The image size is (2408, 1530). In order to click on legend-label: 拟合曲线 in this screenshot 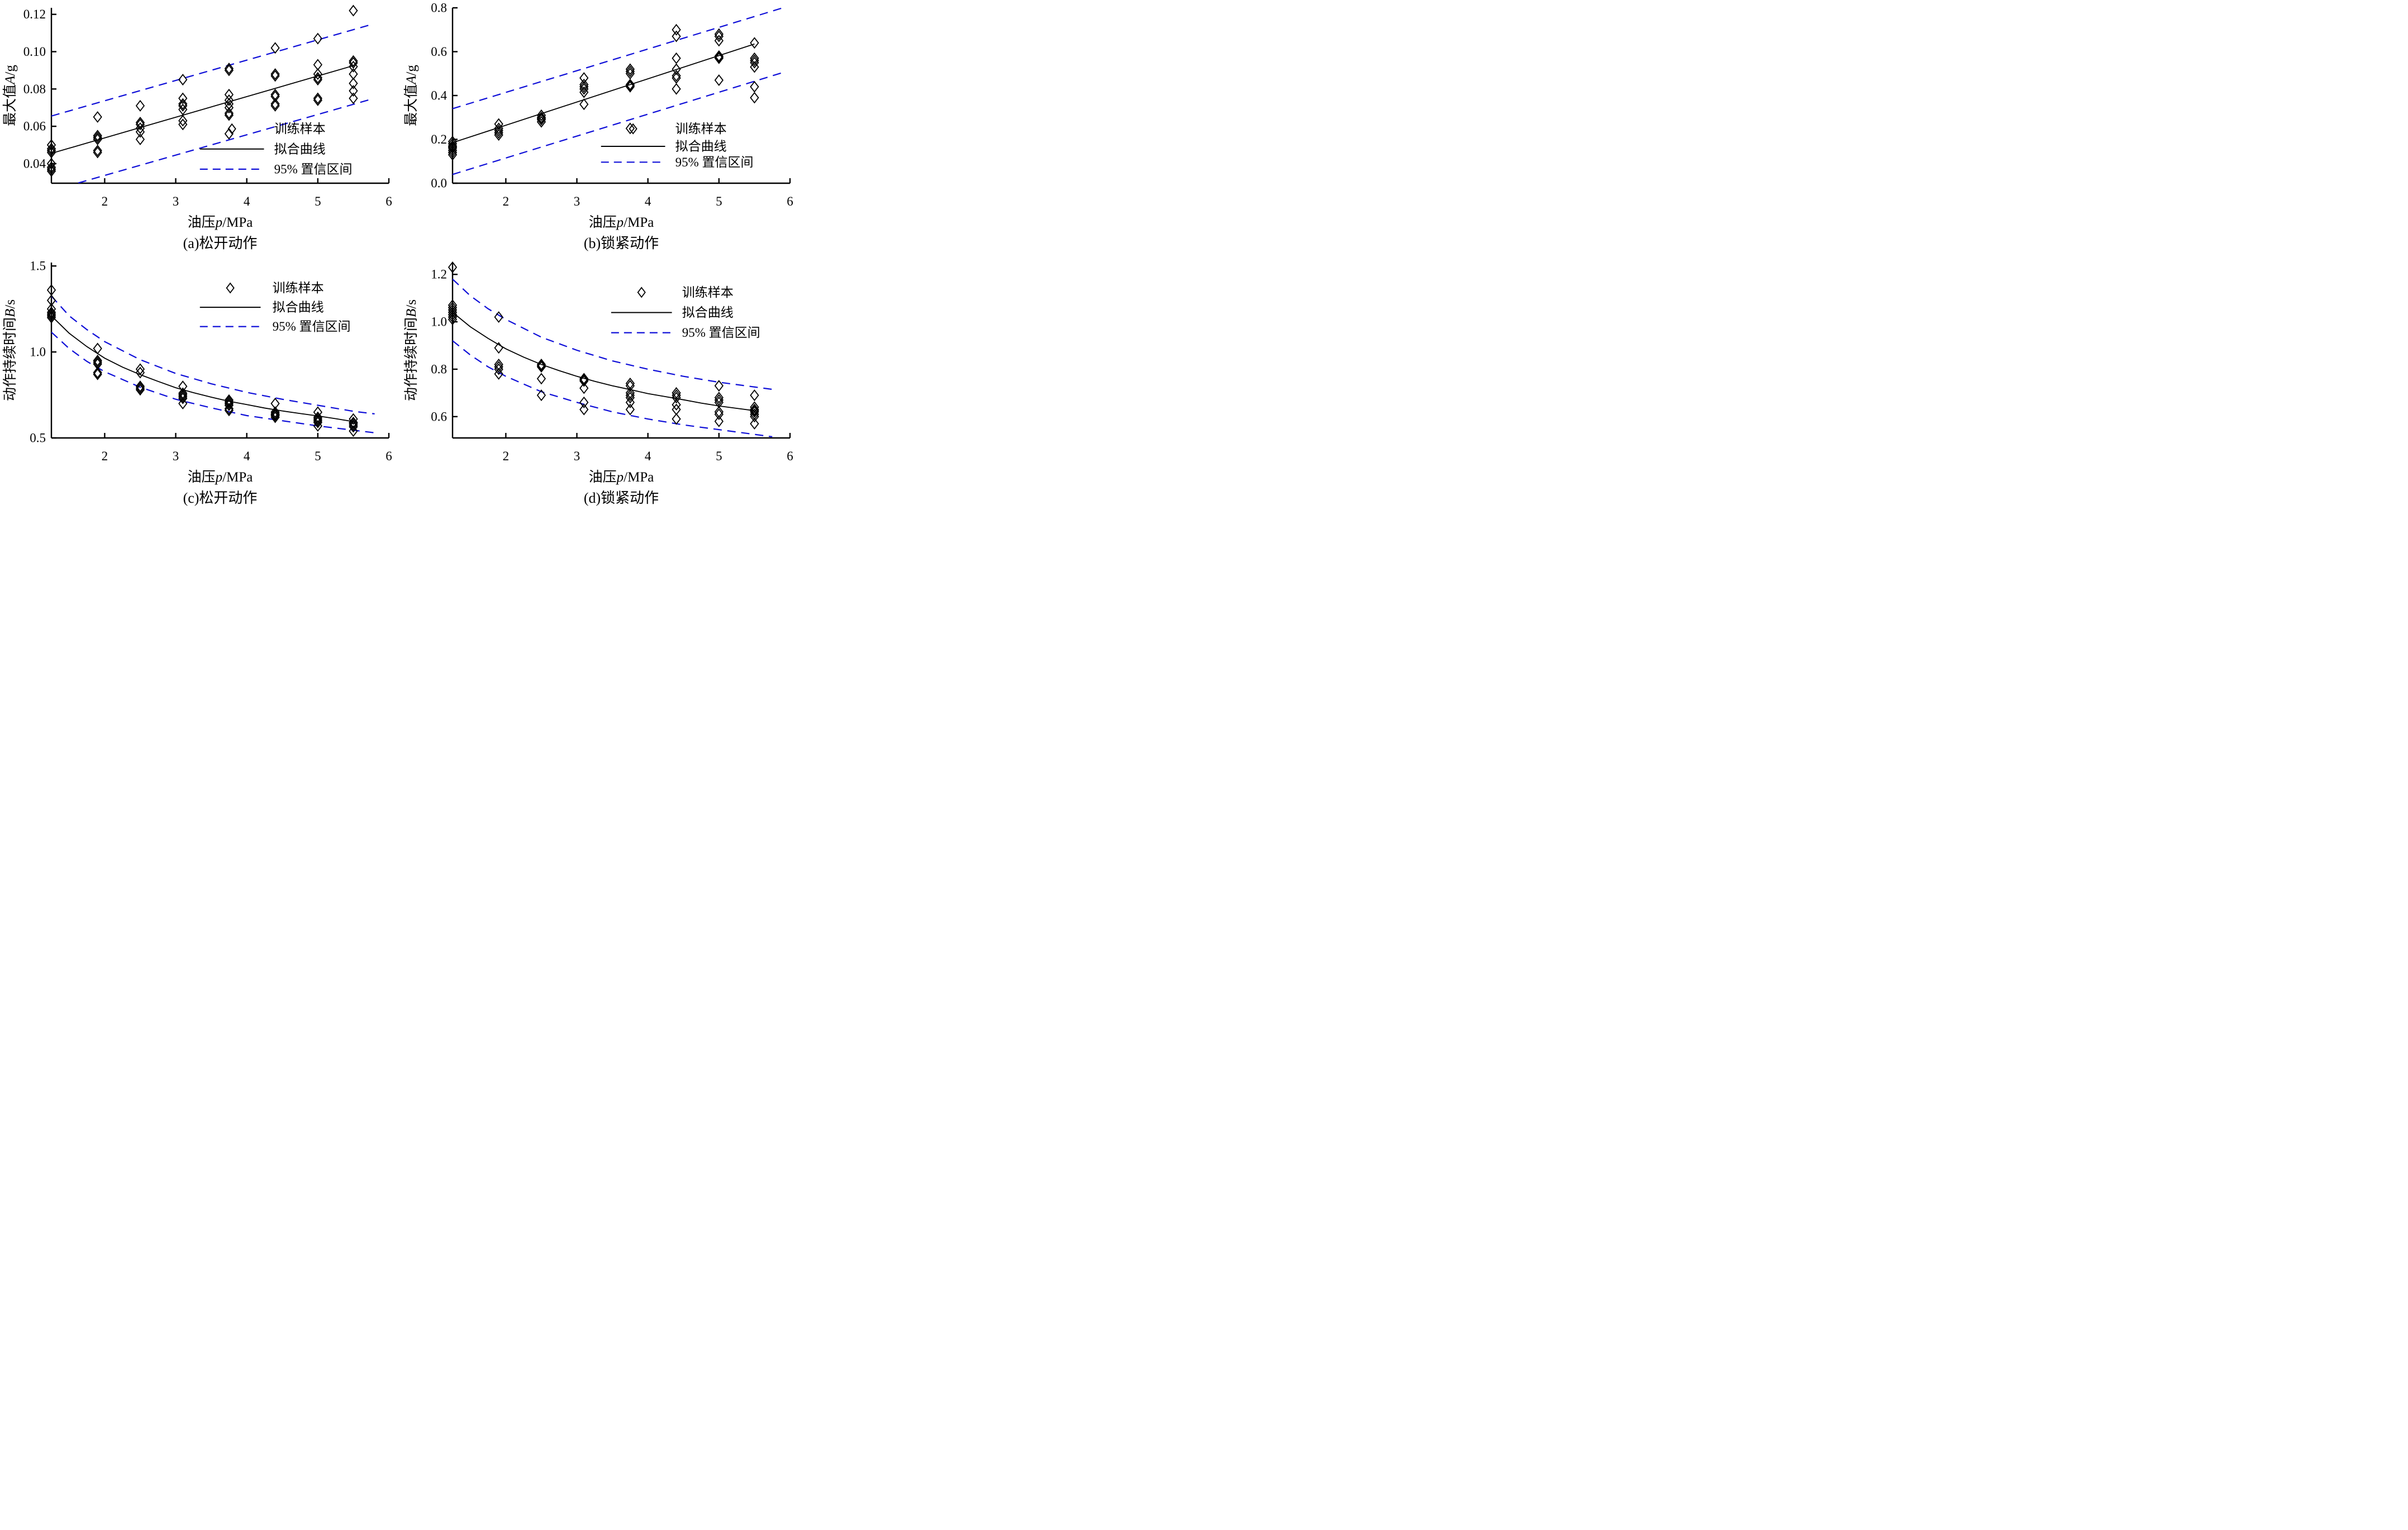, I will do `click(701, 147)`.